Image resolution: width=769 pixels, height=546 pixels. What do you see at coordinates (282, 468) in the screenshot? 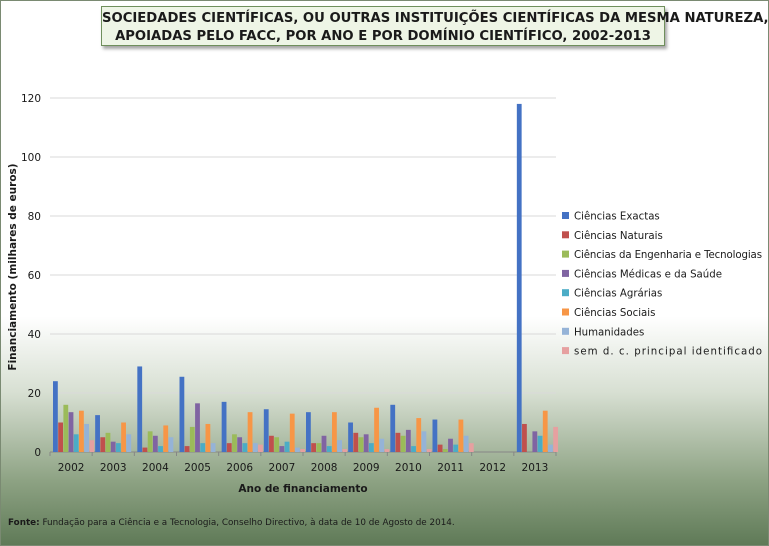
I see `x-tick-label: 2007` at bounding box center [282, 468].